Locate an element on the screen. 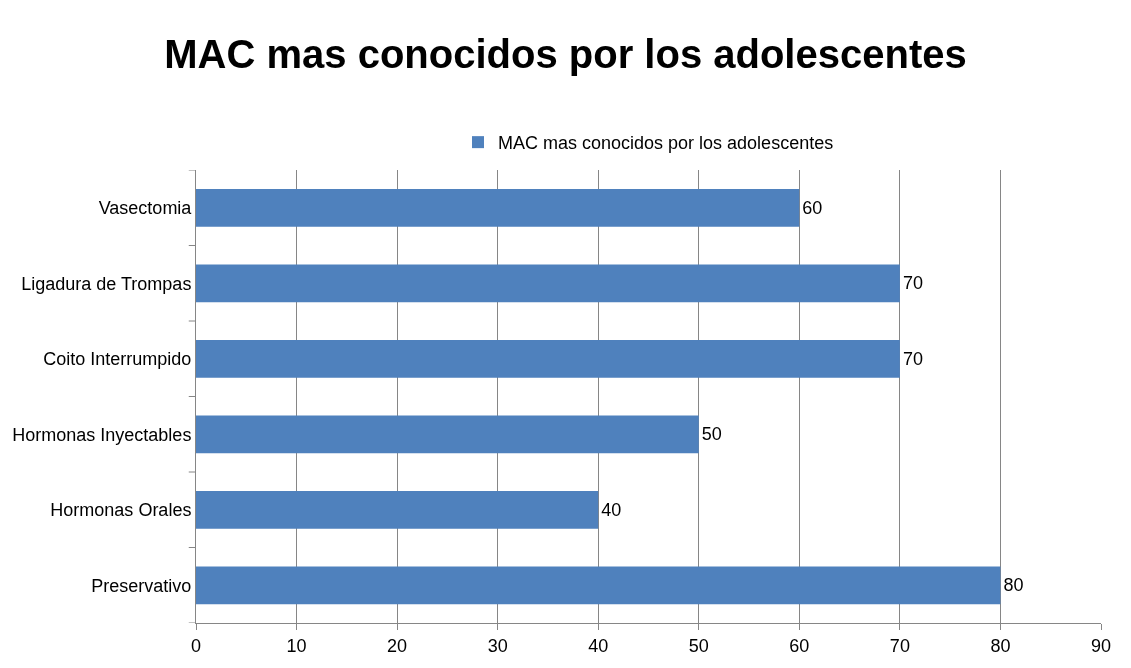  x-tick-label: 20 is located at coordinates (397, 645).